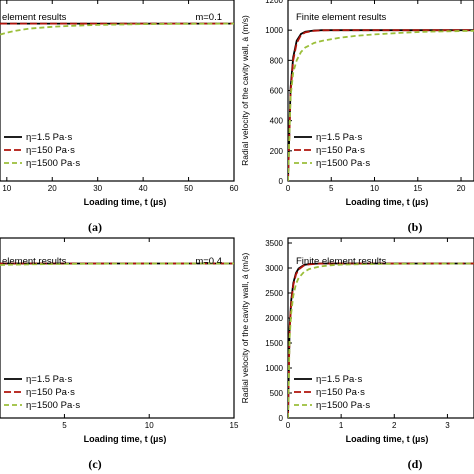 Image resolution: width=474 pixels, height=474 pixels. I want to click on x-tick-label: 30, so click(97, 188).